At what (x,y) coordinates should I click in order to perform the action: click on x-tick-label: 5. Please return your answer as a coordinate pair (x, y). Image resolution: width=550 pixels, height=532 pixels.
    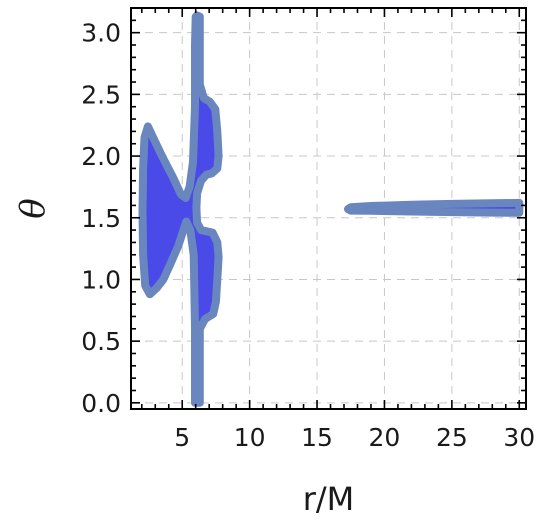
    Looking at the image, I should click on (182, 437).